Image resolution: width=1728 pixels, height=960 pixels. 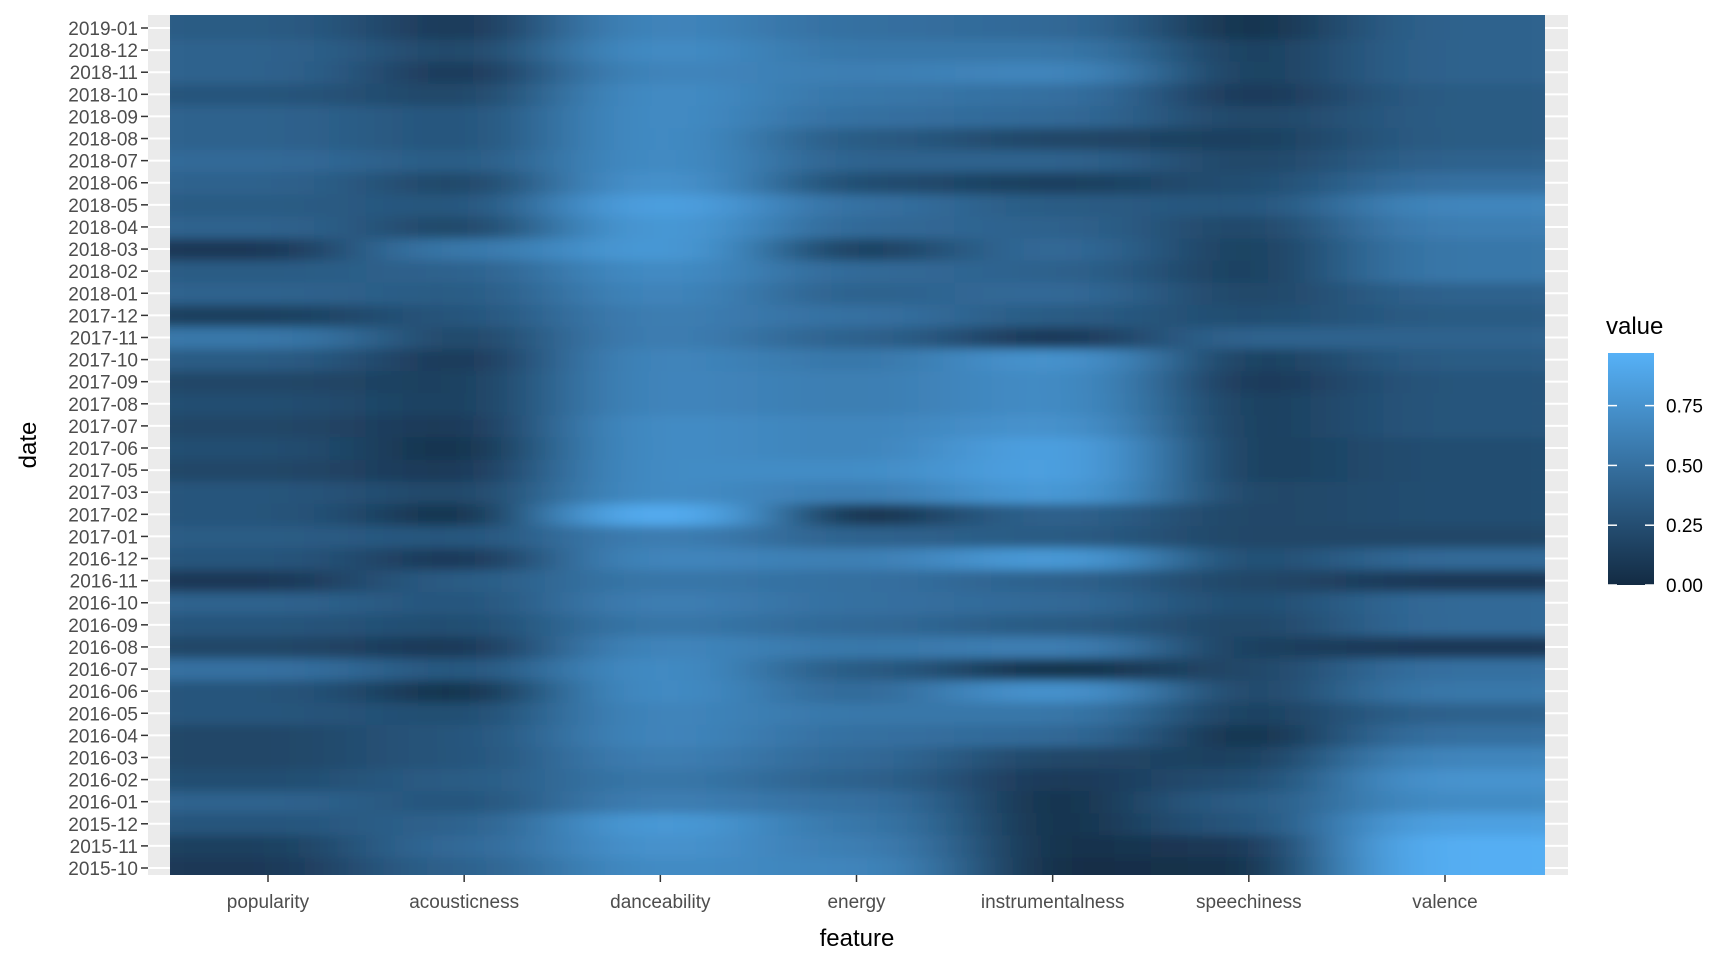 I want to click on legend-tick-label: 0.50, so click(x=1684, y=466).